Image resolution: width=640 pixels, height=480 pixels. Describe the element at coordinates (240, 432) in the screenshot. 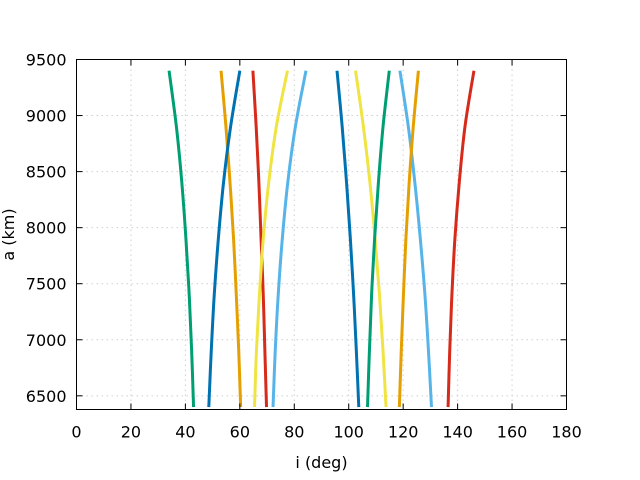

I see `x-tick-label: 60` at that location.